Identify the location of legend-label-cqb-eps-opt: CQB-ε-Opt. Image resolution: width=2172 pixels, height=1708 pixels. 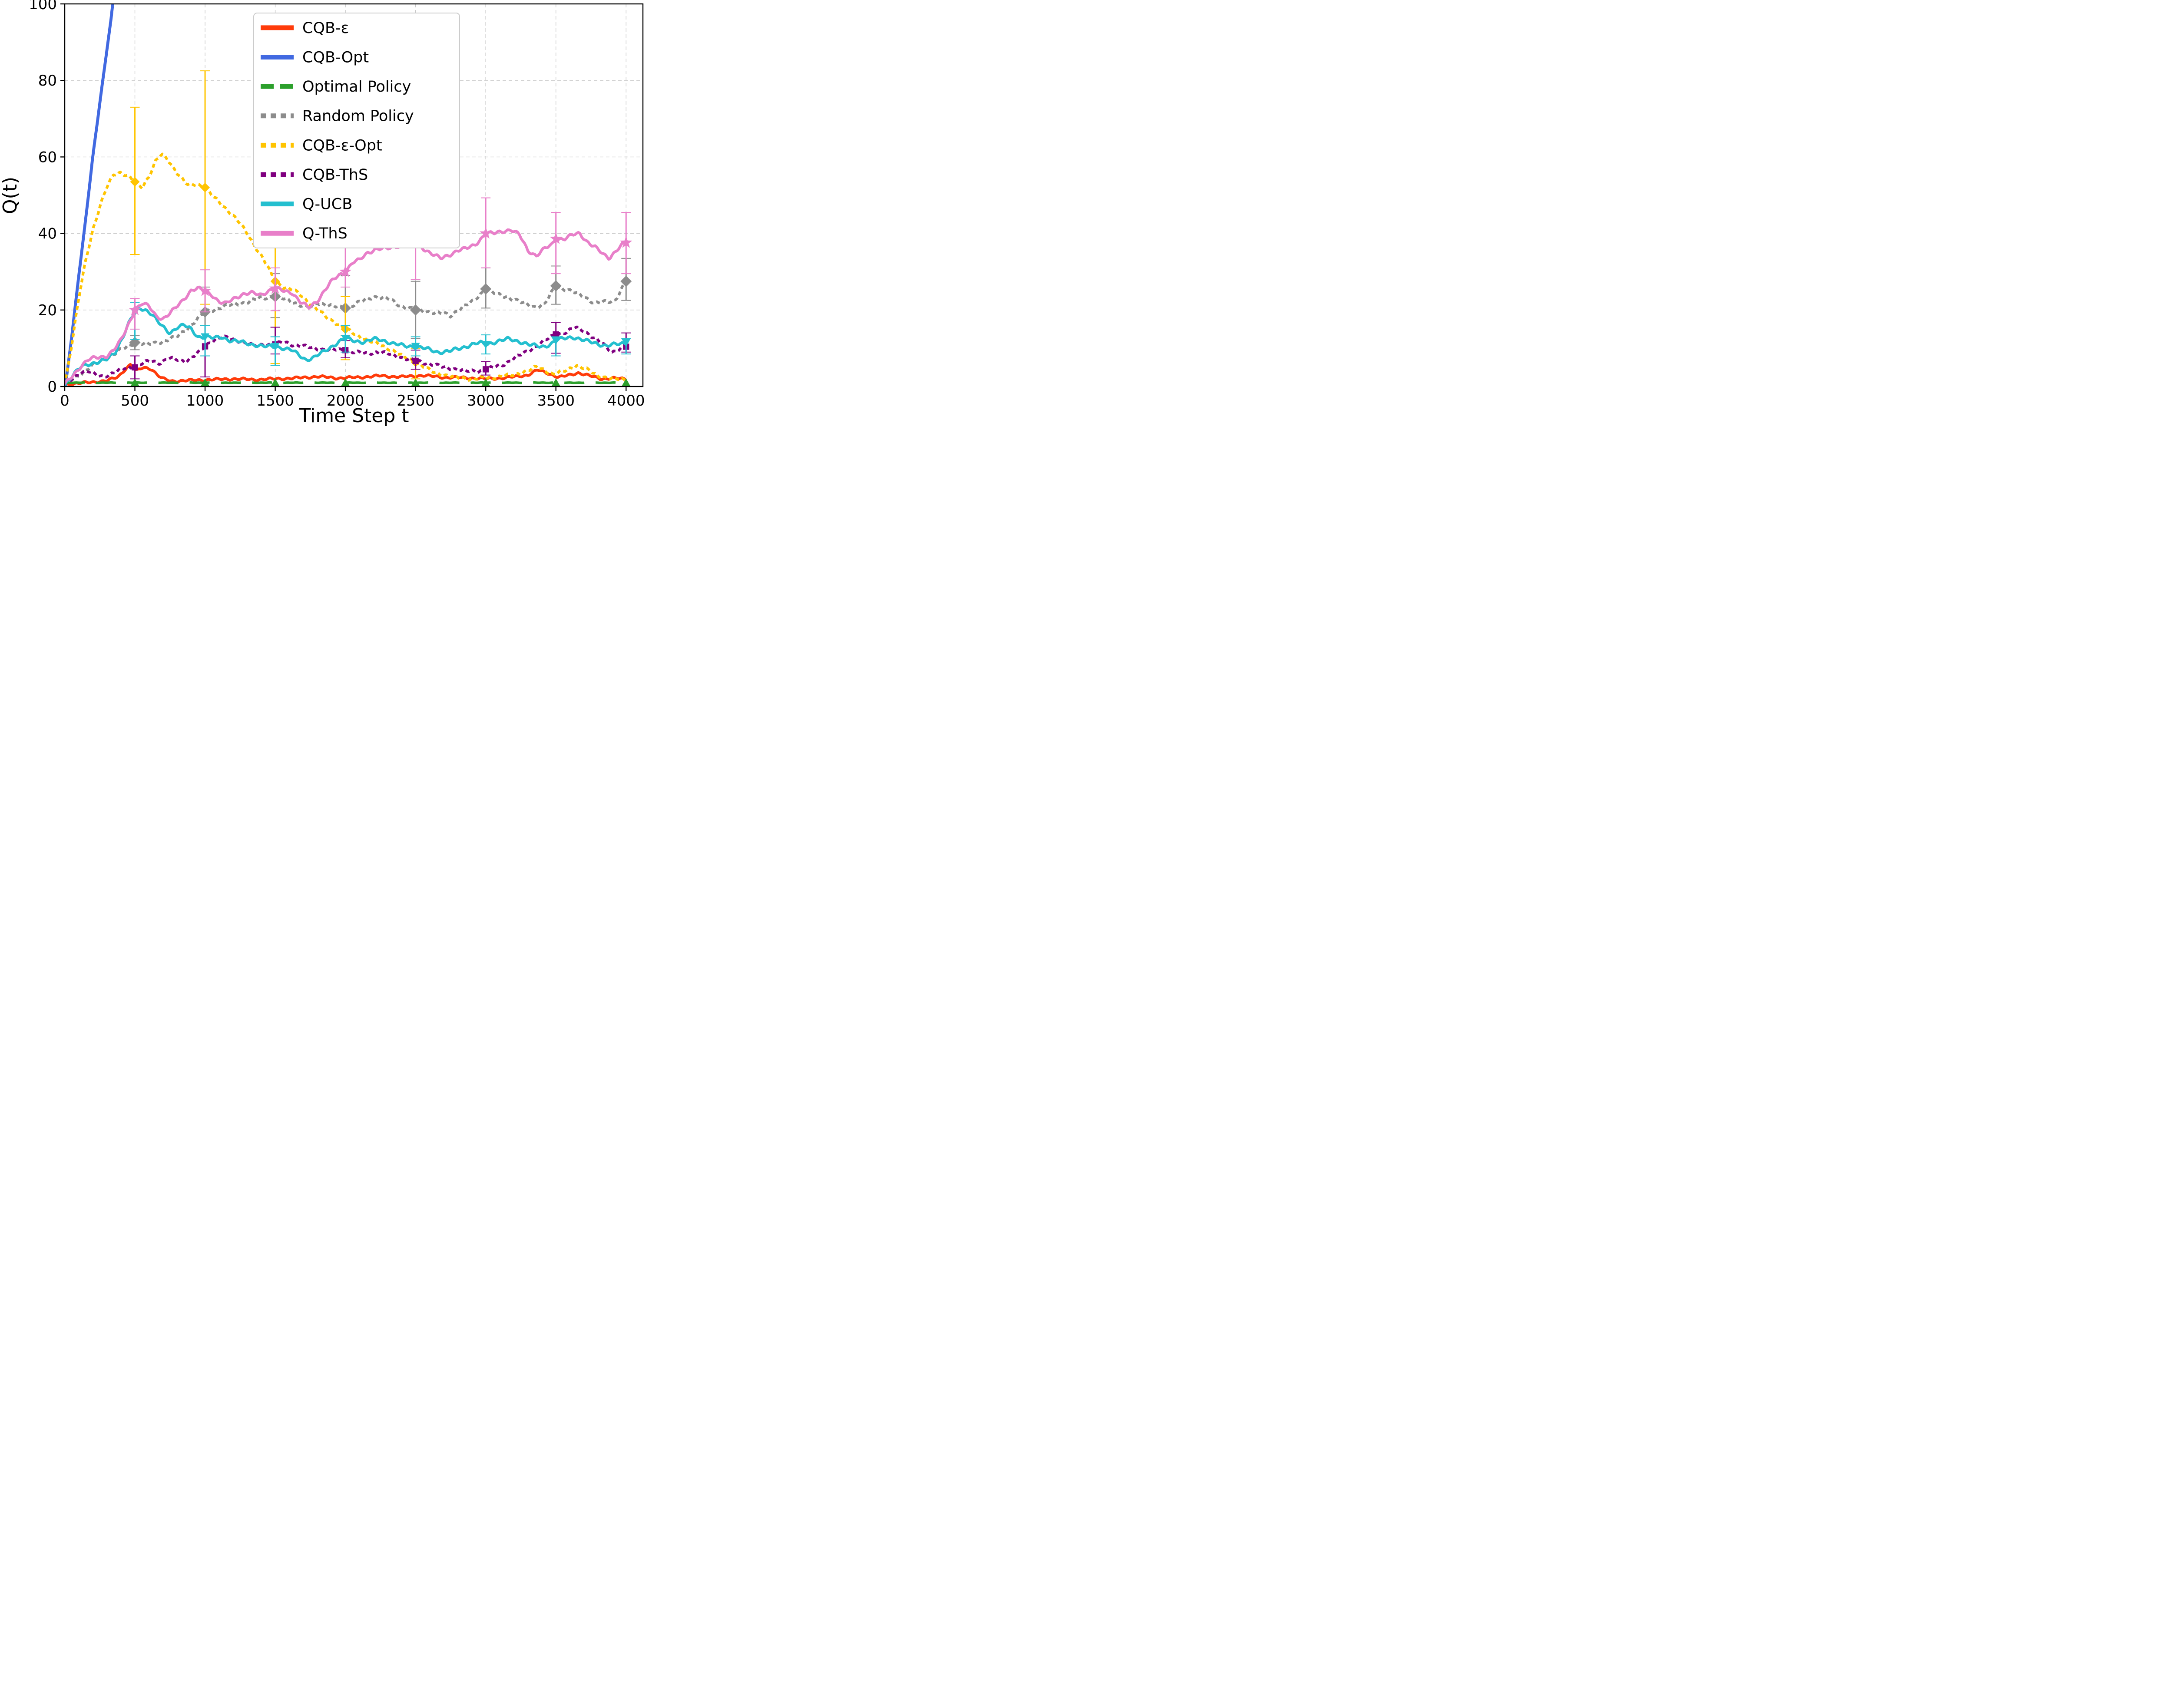
(342, 146).